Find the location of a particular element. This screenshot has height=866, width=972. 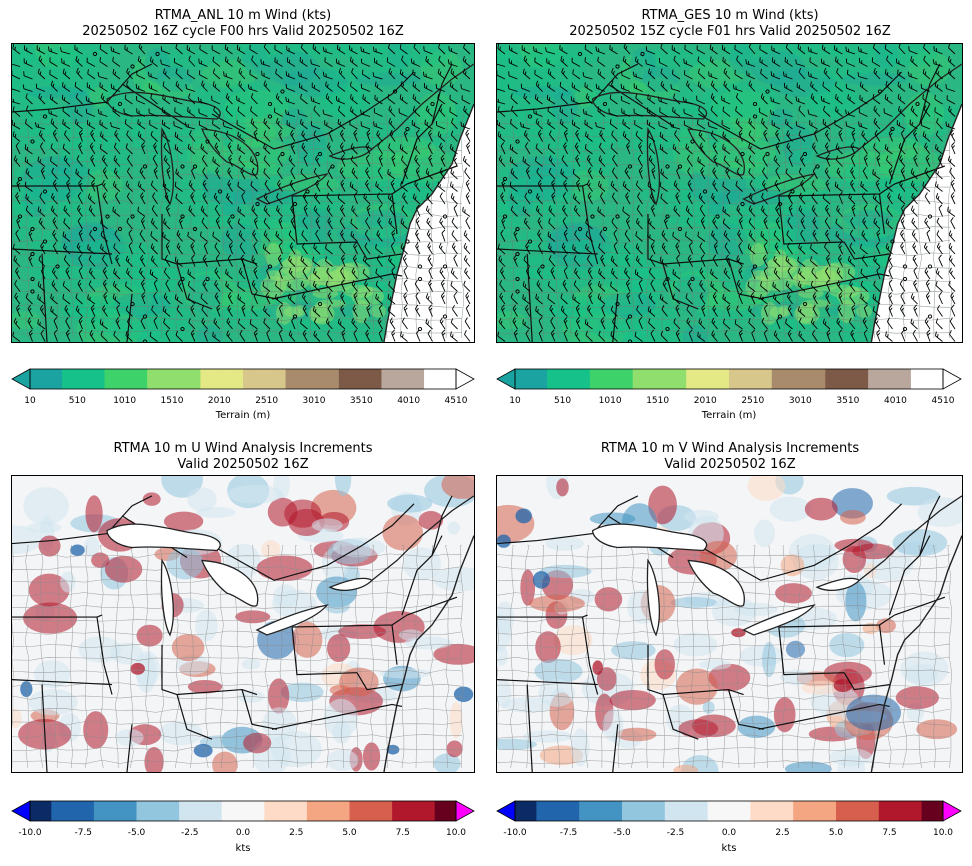

terrain-colorbar-label-left: Terrain (m) is located at coordinates (243, 415).